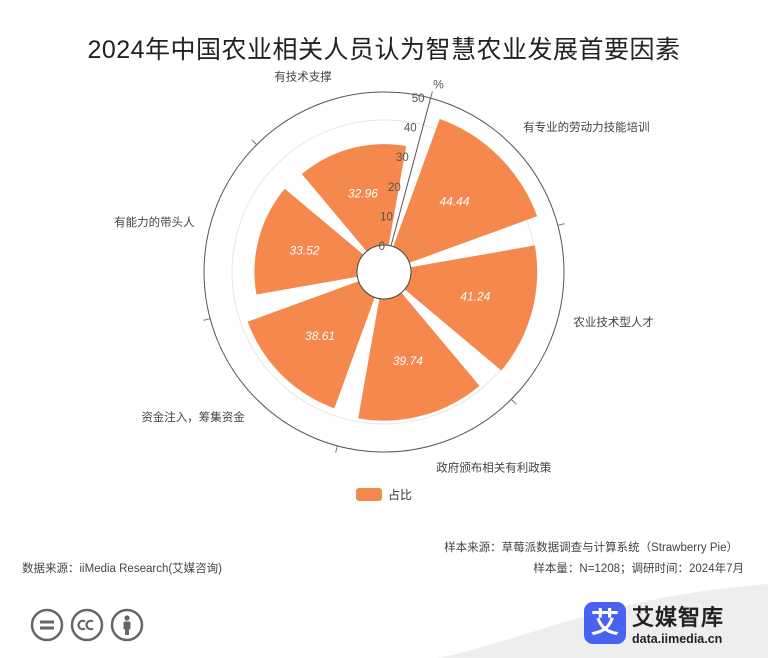  Describe the element at coordinates (382, 247) in the screenshot. I see `radial-tick-label: 0` at that location.